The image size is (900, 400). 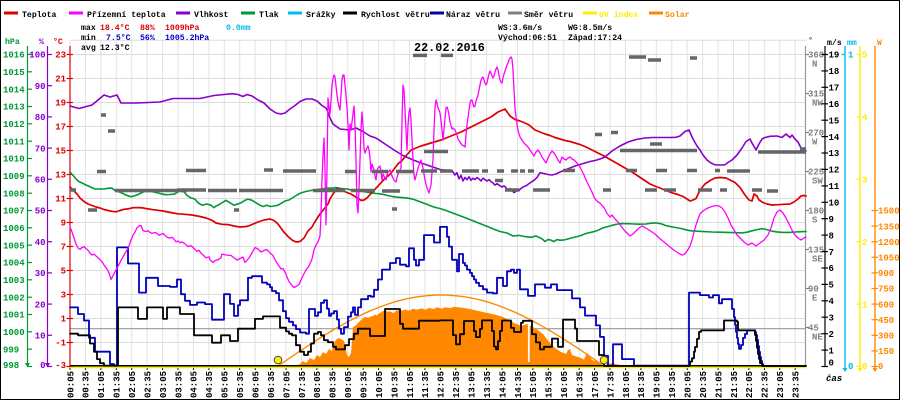 What do you see at coordinates (321, 15) in the screenshot?
I see `svg-text: Srážky` at bounding box center [321, 15].